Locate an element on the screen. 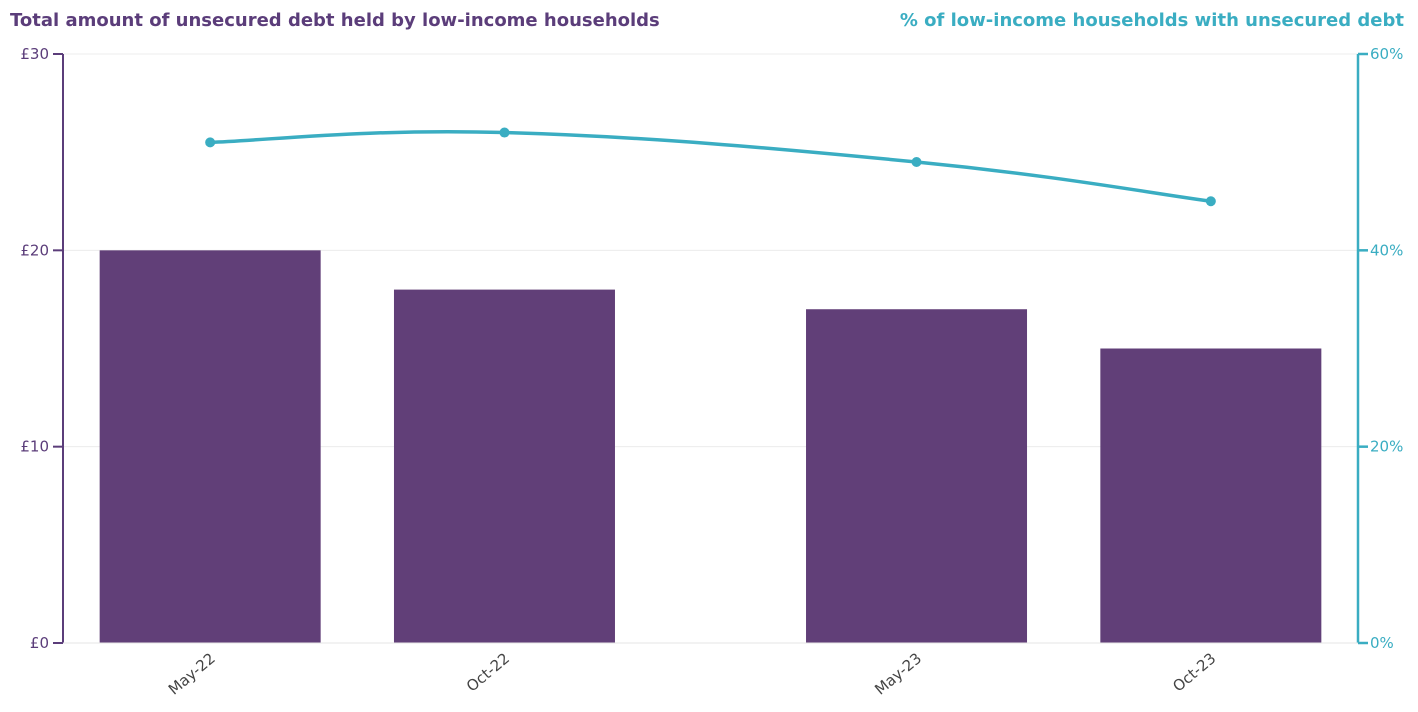 This screenshot has height=712, width=1418. right-tick-label: 40% is located at coordinates (1386, 250).